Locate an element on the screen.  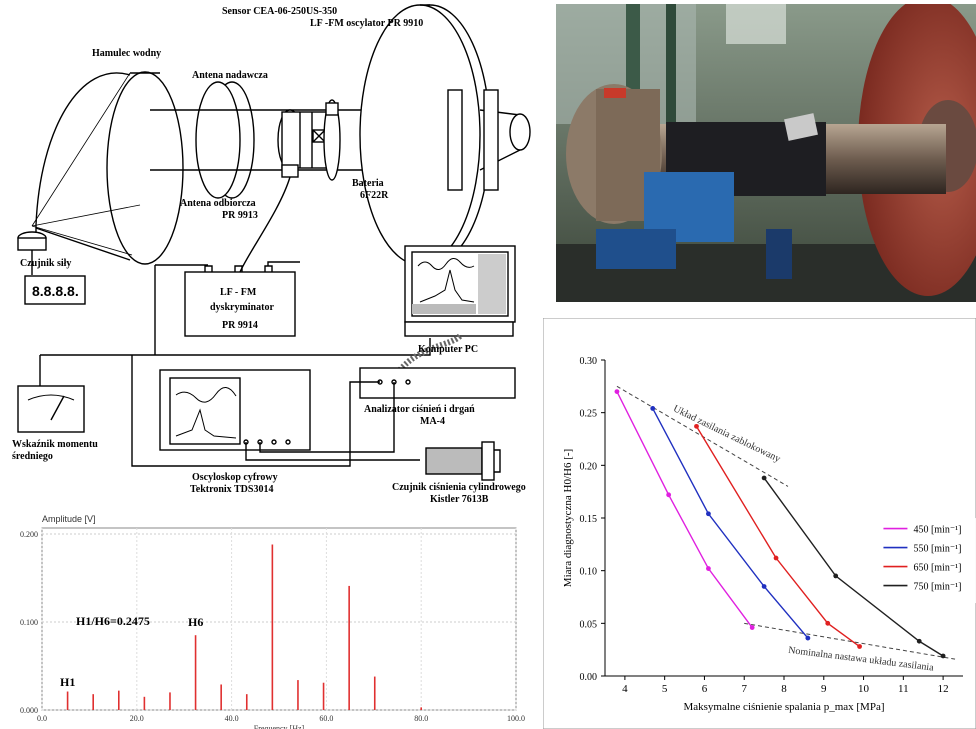
label-cylinder-sensor-model: Kistler 7613B is located at coordinates (459, 499).